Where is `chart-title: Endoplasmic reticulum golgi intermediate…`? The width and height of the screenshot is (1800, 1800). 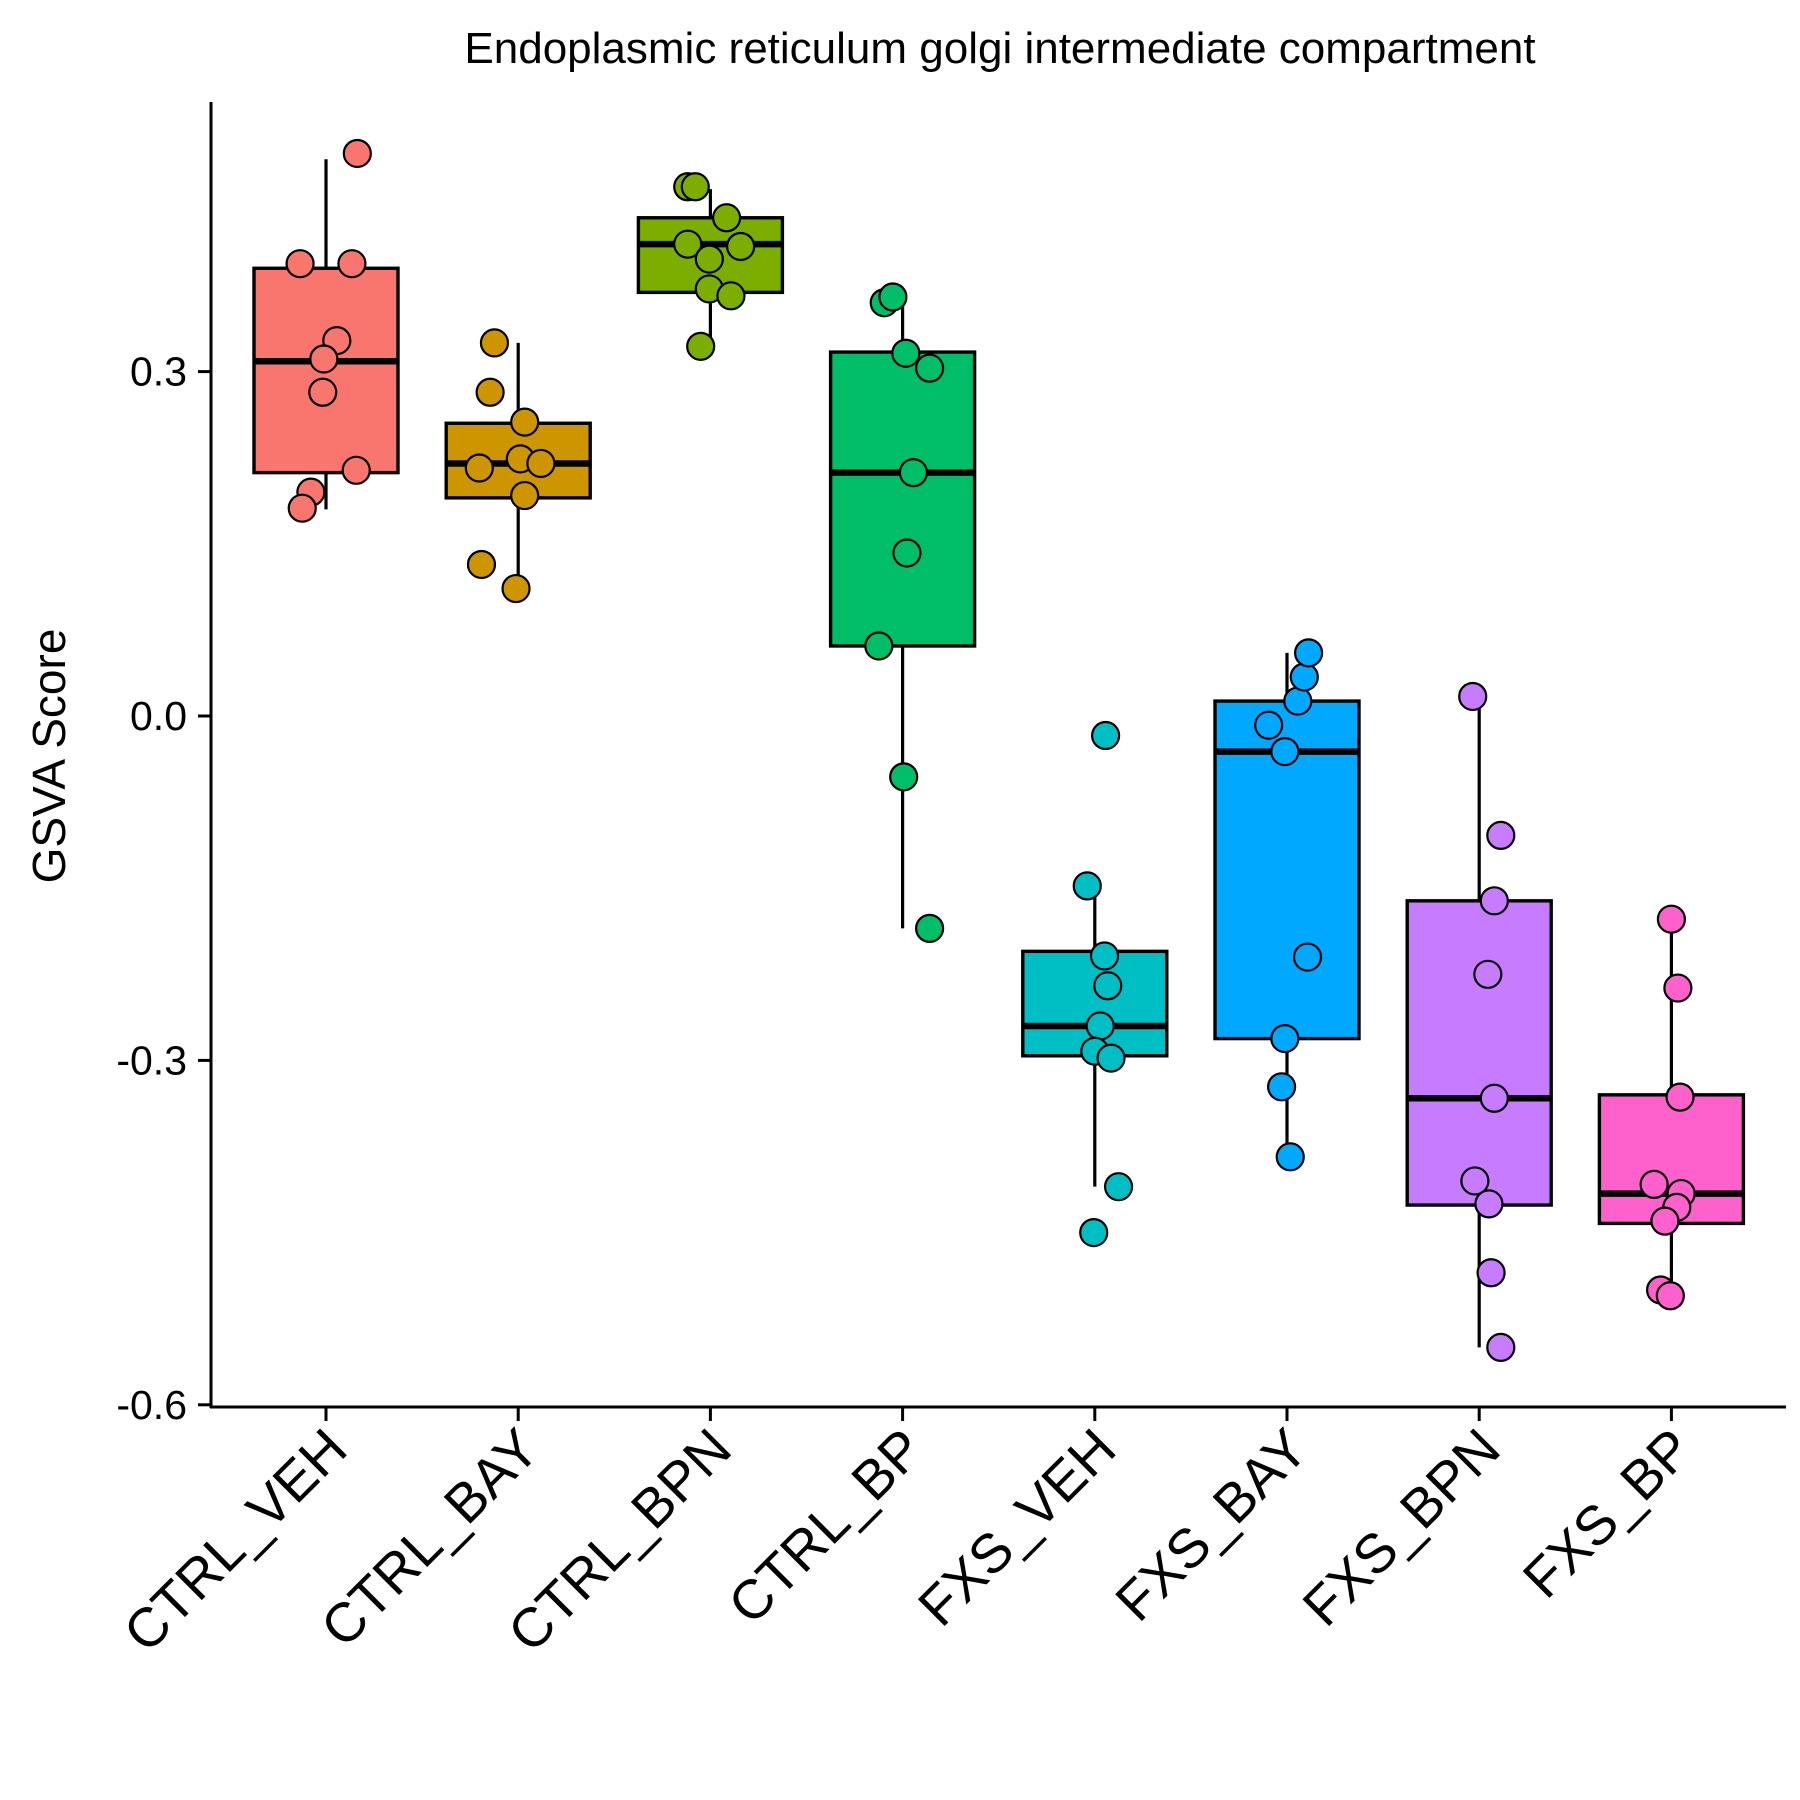
chart-title: Endoplasmic reticulum golgi intermediate… is located at coordinates (999, 48).